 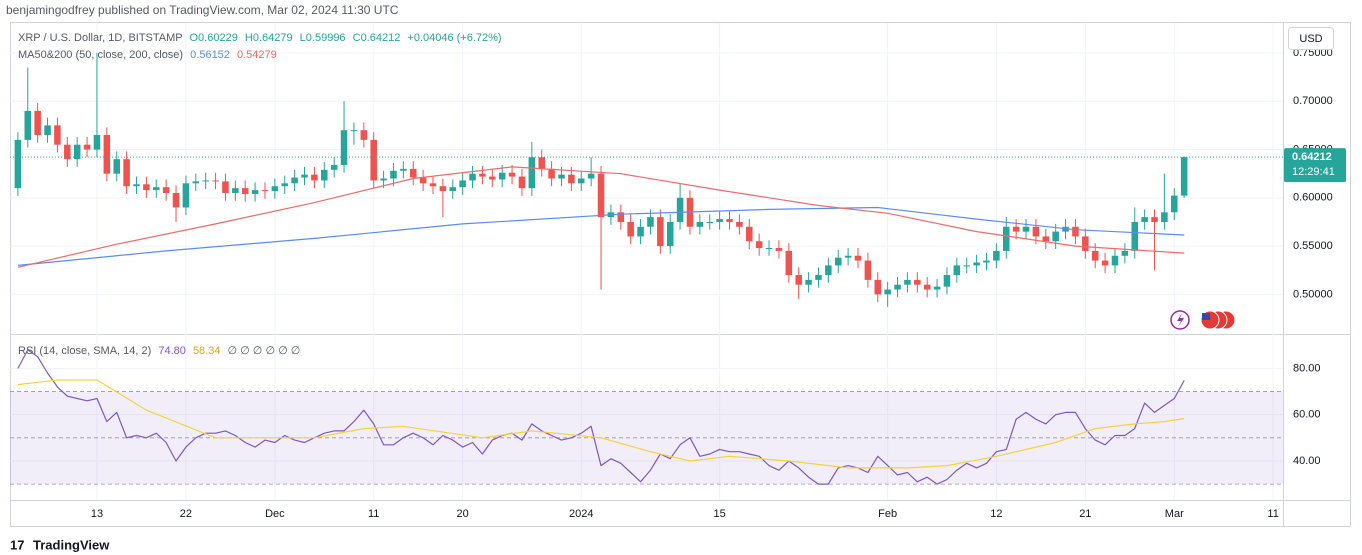 I want to click on currency: USD, so click(x=1310, y=39).